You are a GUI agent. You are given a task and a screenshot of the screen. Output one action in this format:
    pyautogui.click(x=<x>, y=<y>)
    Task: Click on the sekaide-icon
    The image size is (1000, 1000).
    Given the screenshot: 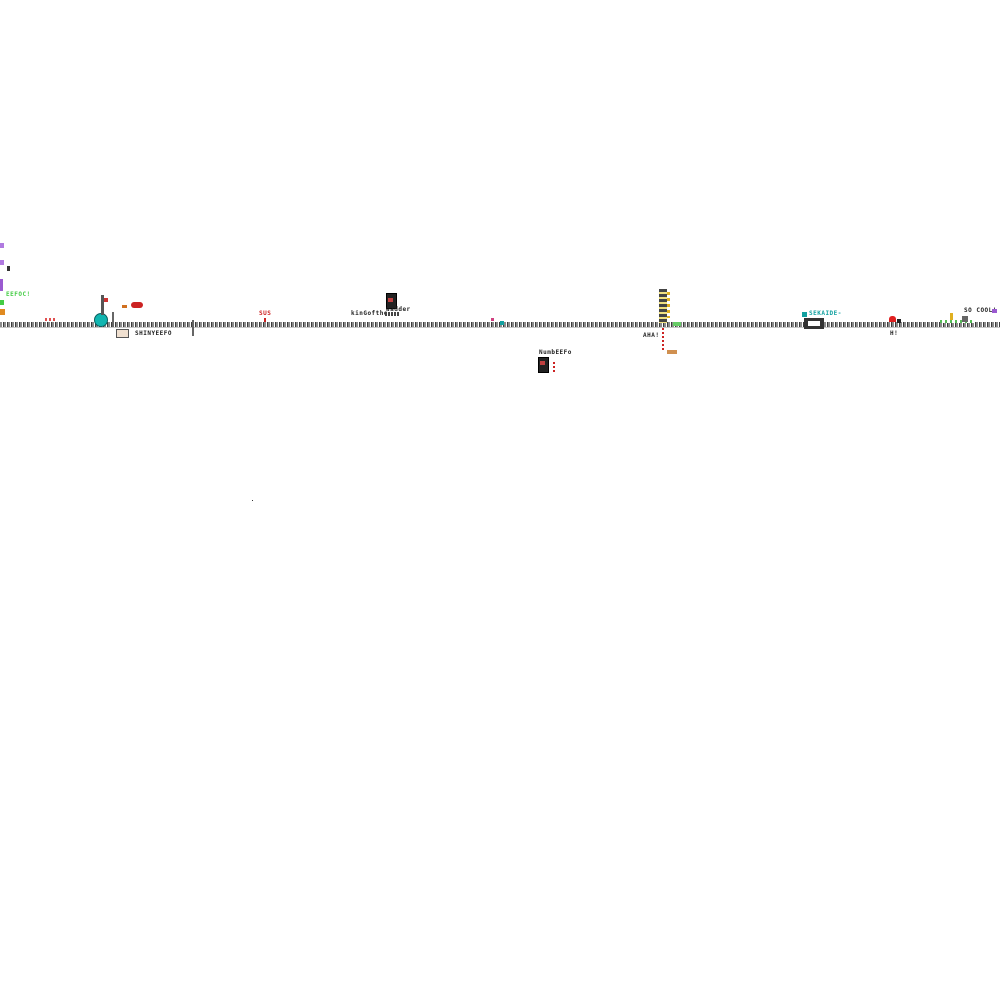 What is the action you would take?
    pyautogui.click(x=804, y=314)
    